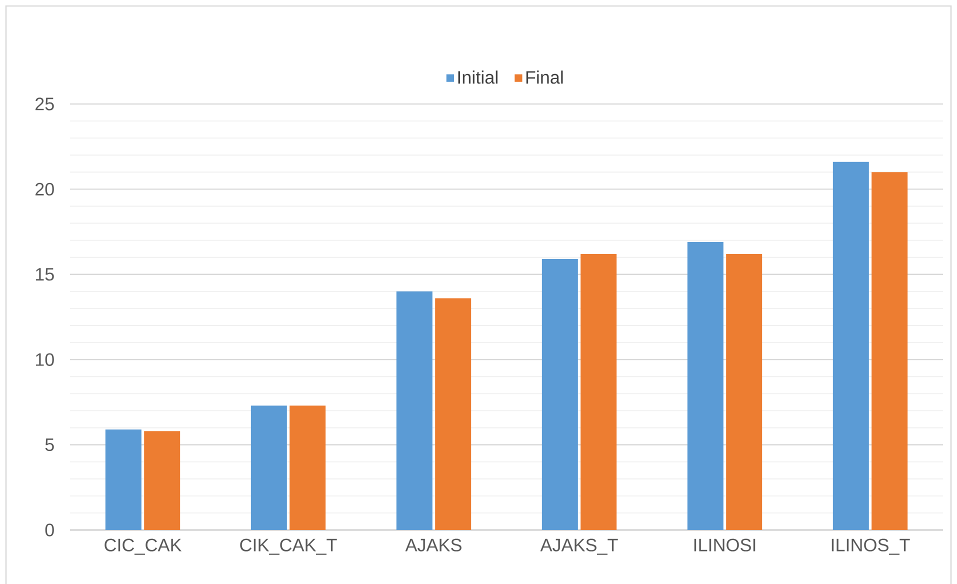  Describe the element at coordinates (49, 445) in the screenshot. I see `y-tick-label: 5` at that location.